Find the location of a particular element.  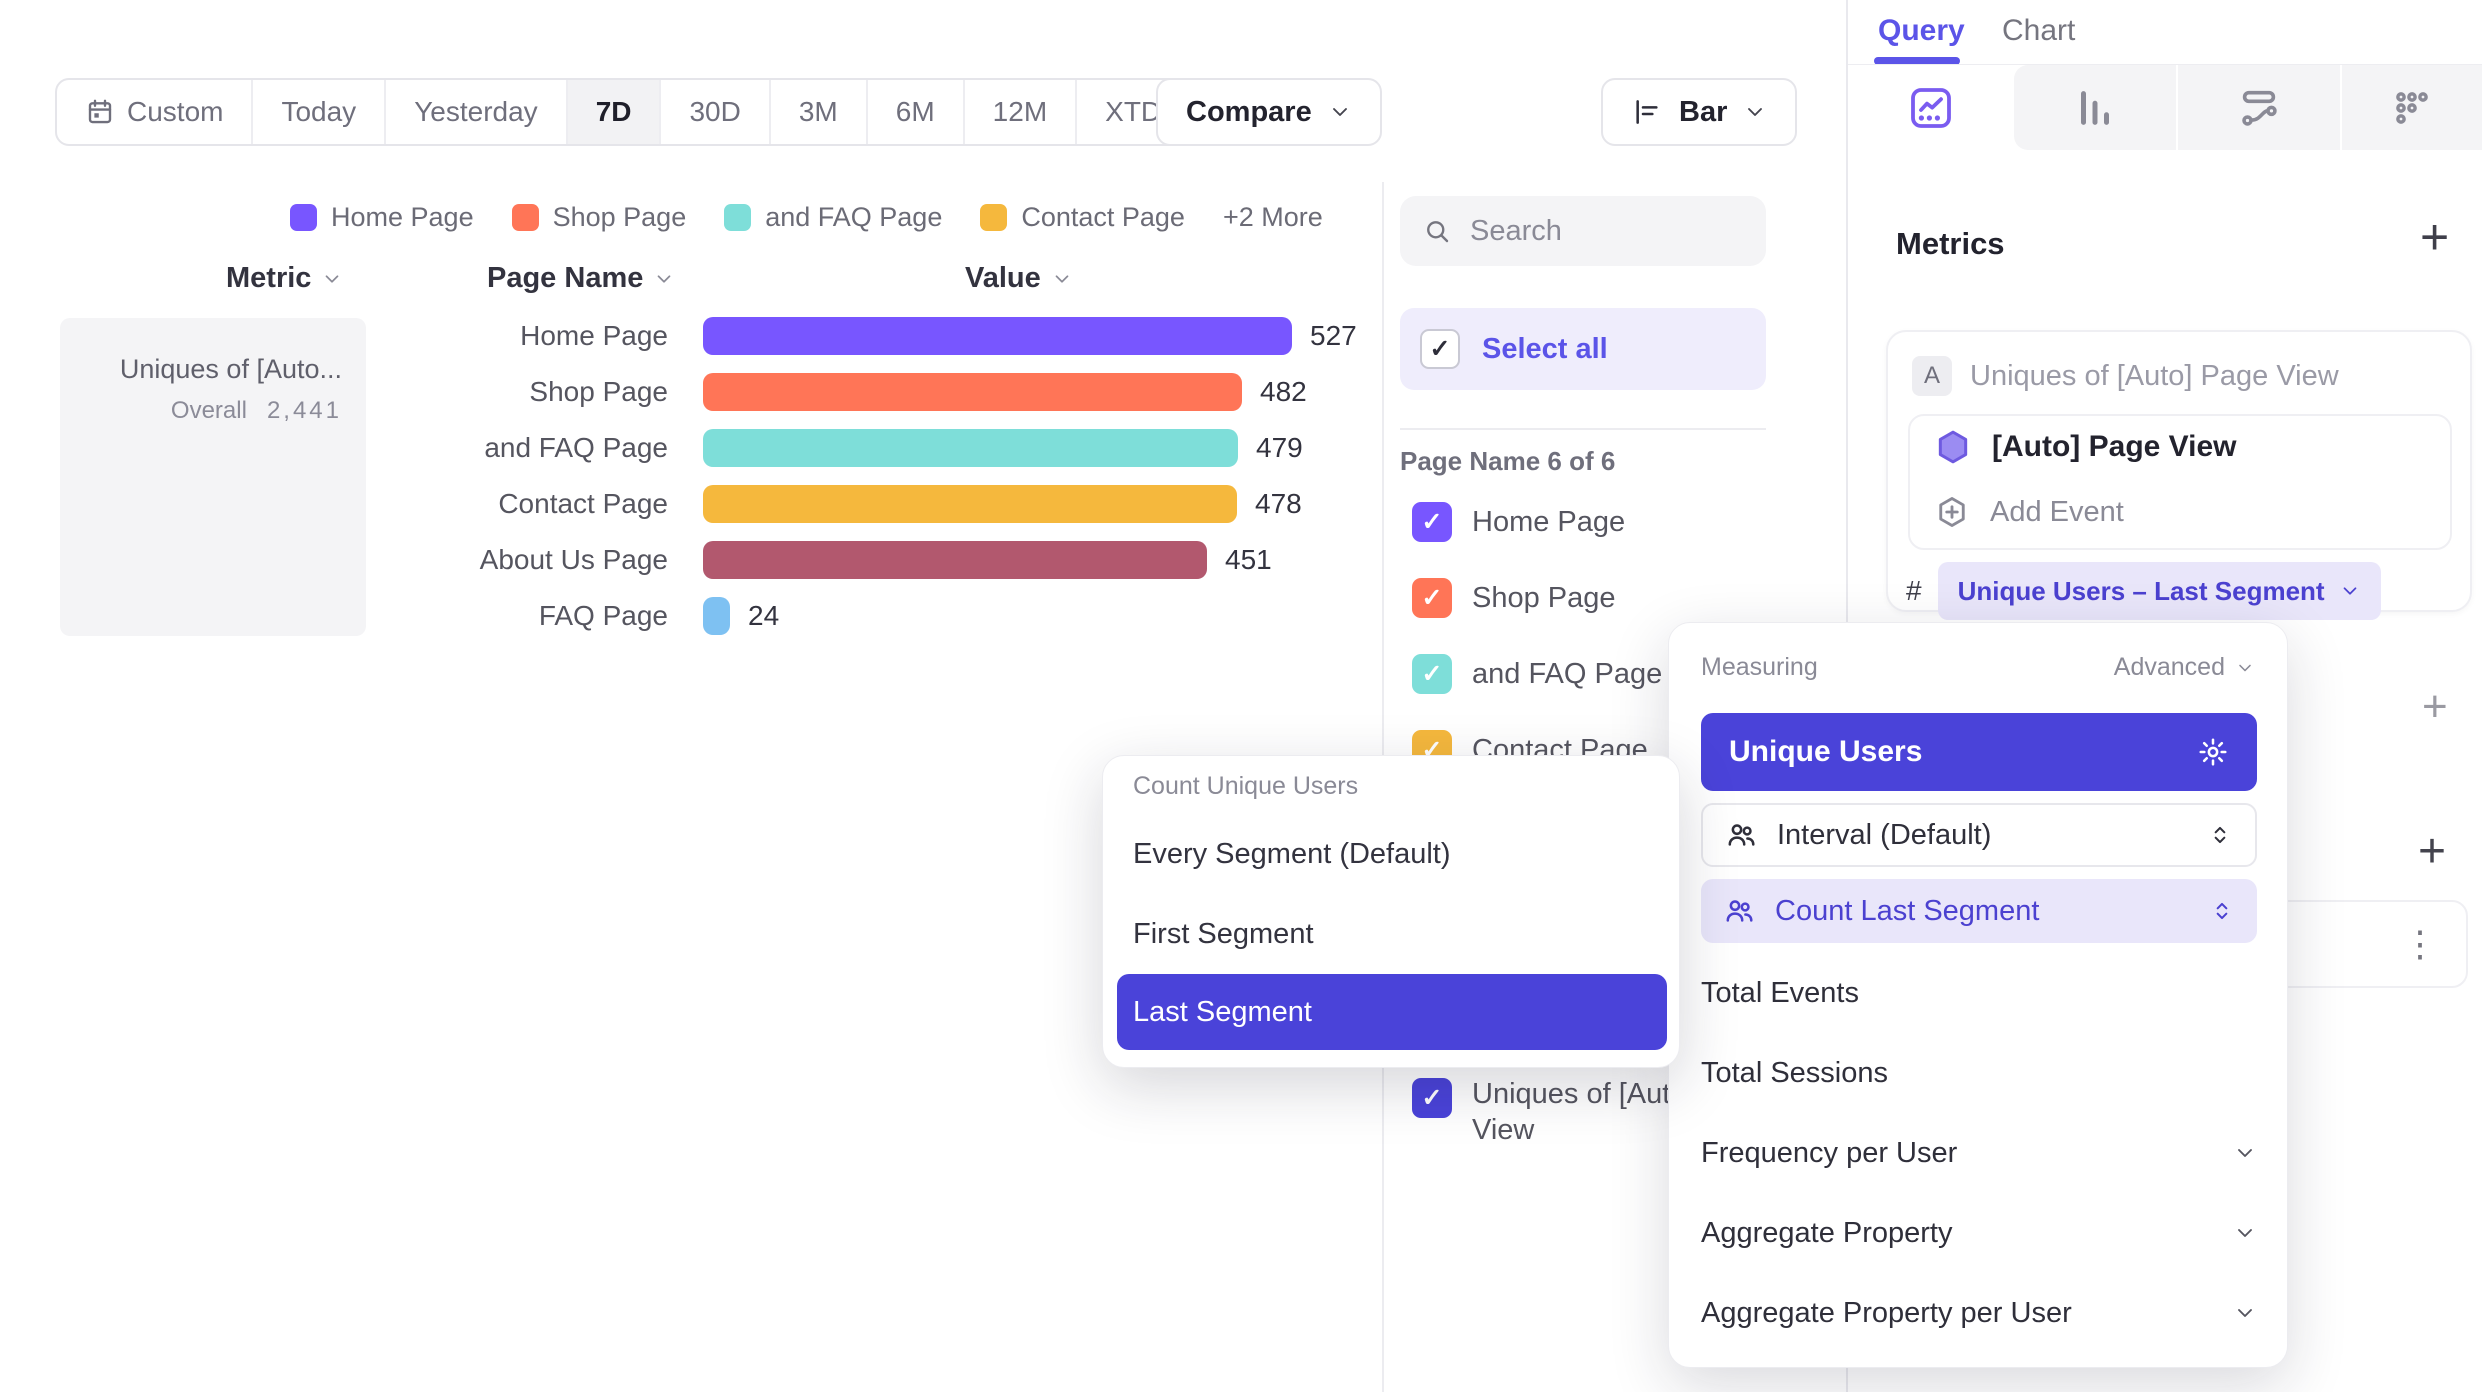

row-page-name: Home Page is located at coordinates (594, 335).